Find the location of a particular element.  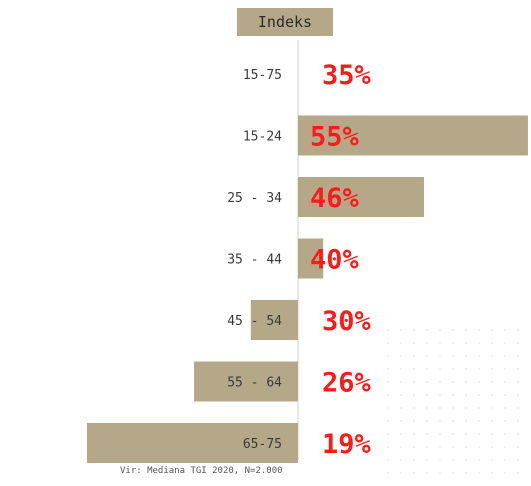

category-label: 55 - 64 is located at coordinates (254, 383).